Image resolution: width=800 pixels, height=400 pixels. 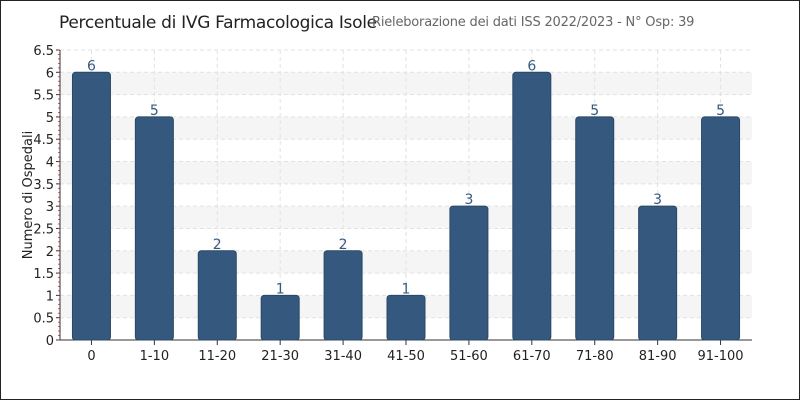 I want to click on y-tick-label: 4.5, so click(x=43, y=140).